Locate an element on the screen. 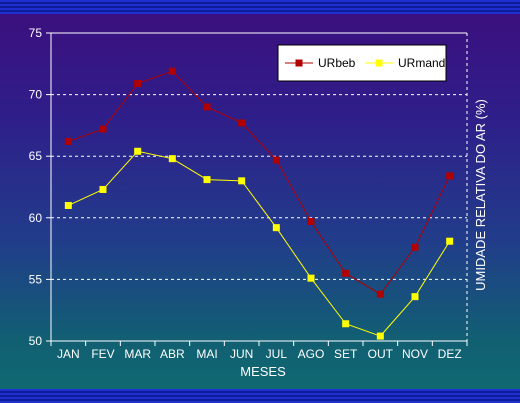 This screenshot has height=403, width=520. x-tick-label: JUN is located at coordinates (241, 354).